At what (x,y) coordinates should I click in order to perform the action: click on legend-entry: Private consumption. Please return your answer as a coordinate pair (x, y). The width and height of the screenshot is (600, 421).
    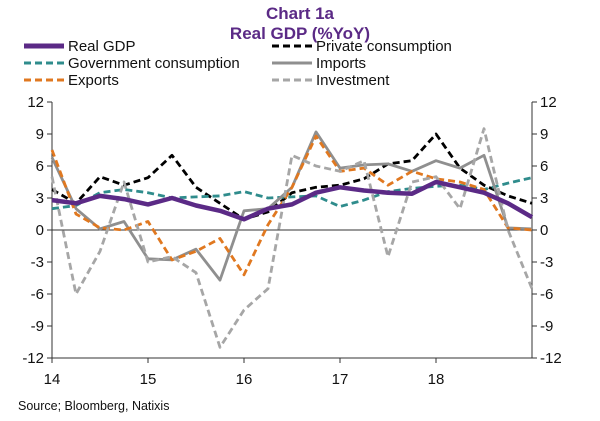
    Looking at the image, I should click on (384, 46).